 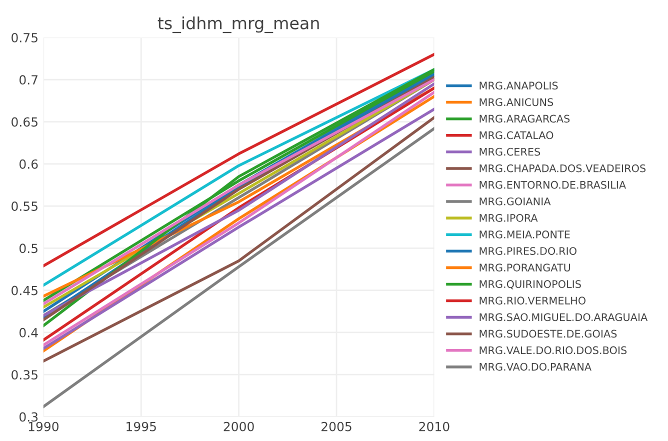 I want to click on legend-label: MRG.SUDOESTE.DE.GOIAS, so click(x=548, y=334).